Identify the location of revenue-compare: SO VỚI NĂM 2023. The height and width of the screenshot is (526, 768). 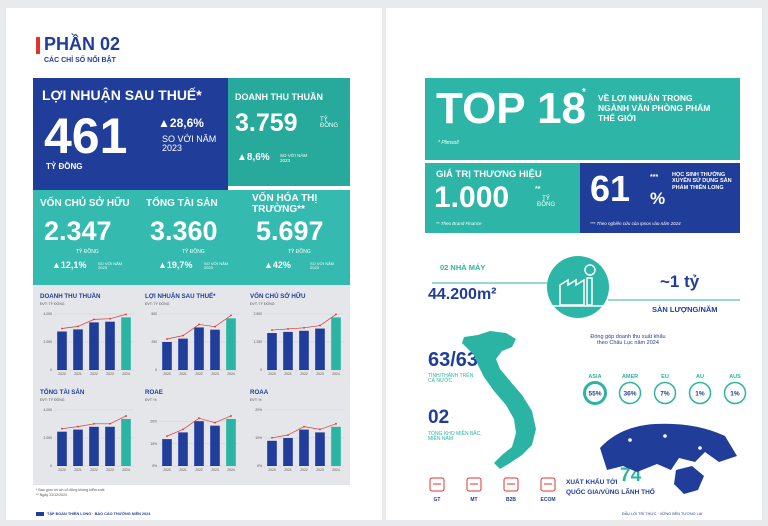
(294, 158).